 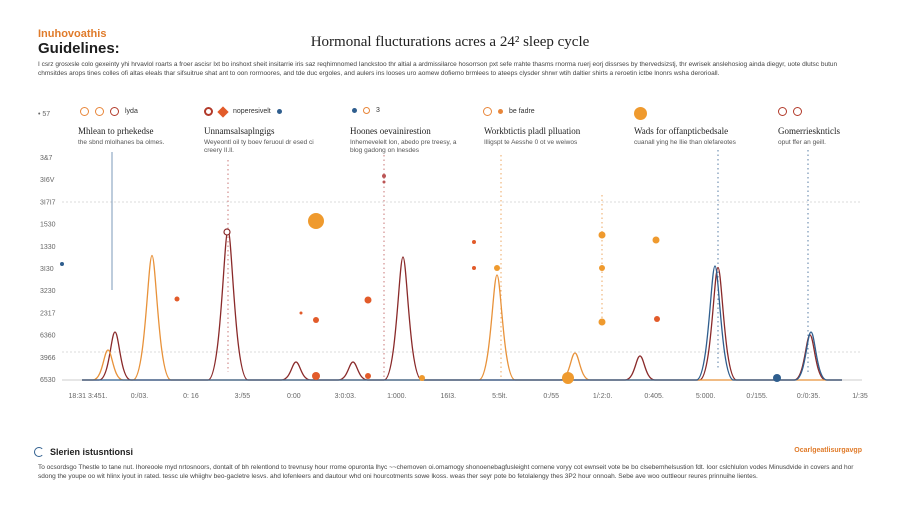 What do you see at coordinates (808, 396) in the screenshot?
I see `x-tick-label: 0:/0:35.` at bounding box center [808, 396].